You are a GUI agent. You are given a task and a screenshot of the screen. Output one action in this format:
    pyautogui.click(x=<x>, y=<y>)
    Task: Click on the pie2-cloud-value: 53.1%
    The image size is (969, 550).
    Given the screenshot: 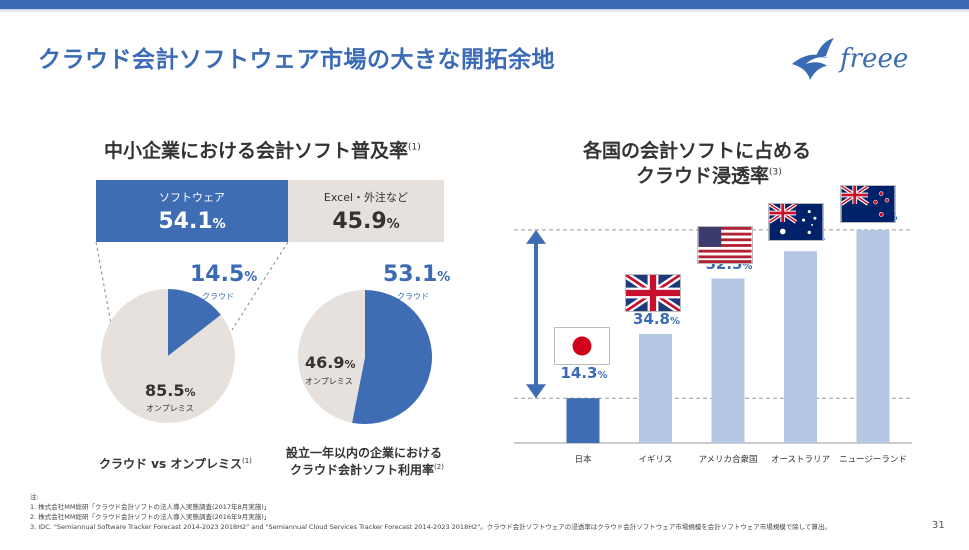 What is the action you would take?
    pyautogui.click(x=416, y=274)
    